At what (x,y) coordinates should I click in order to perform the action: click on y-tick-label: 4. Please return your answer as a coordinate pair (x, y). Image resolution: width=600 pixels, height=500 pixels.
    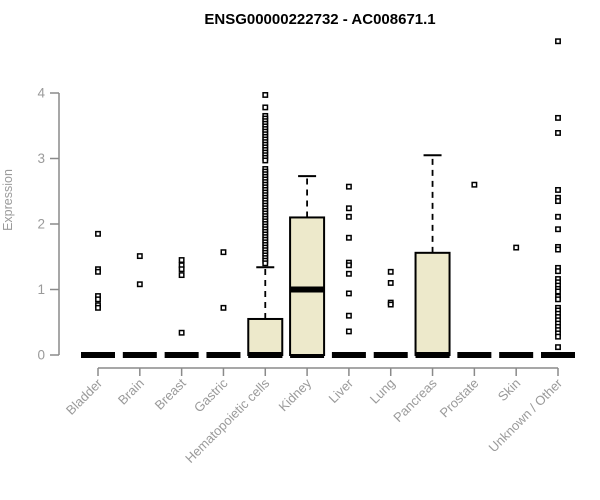
    Looking at the image, I should click on (41, 93).